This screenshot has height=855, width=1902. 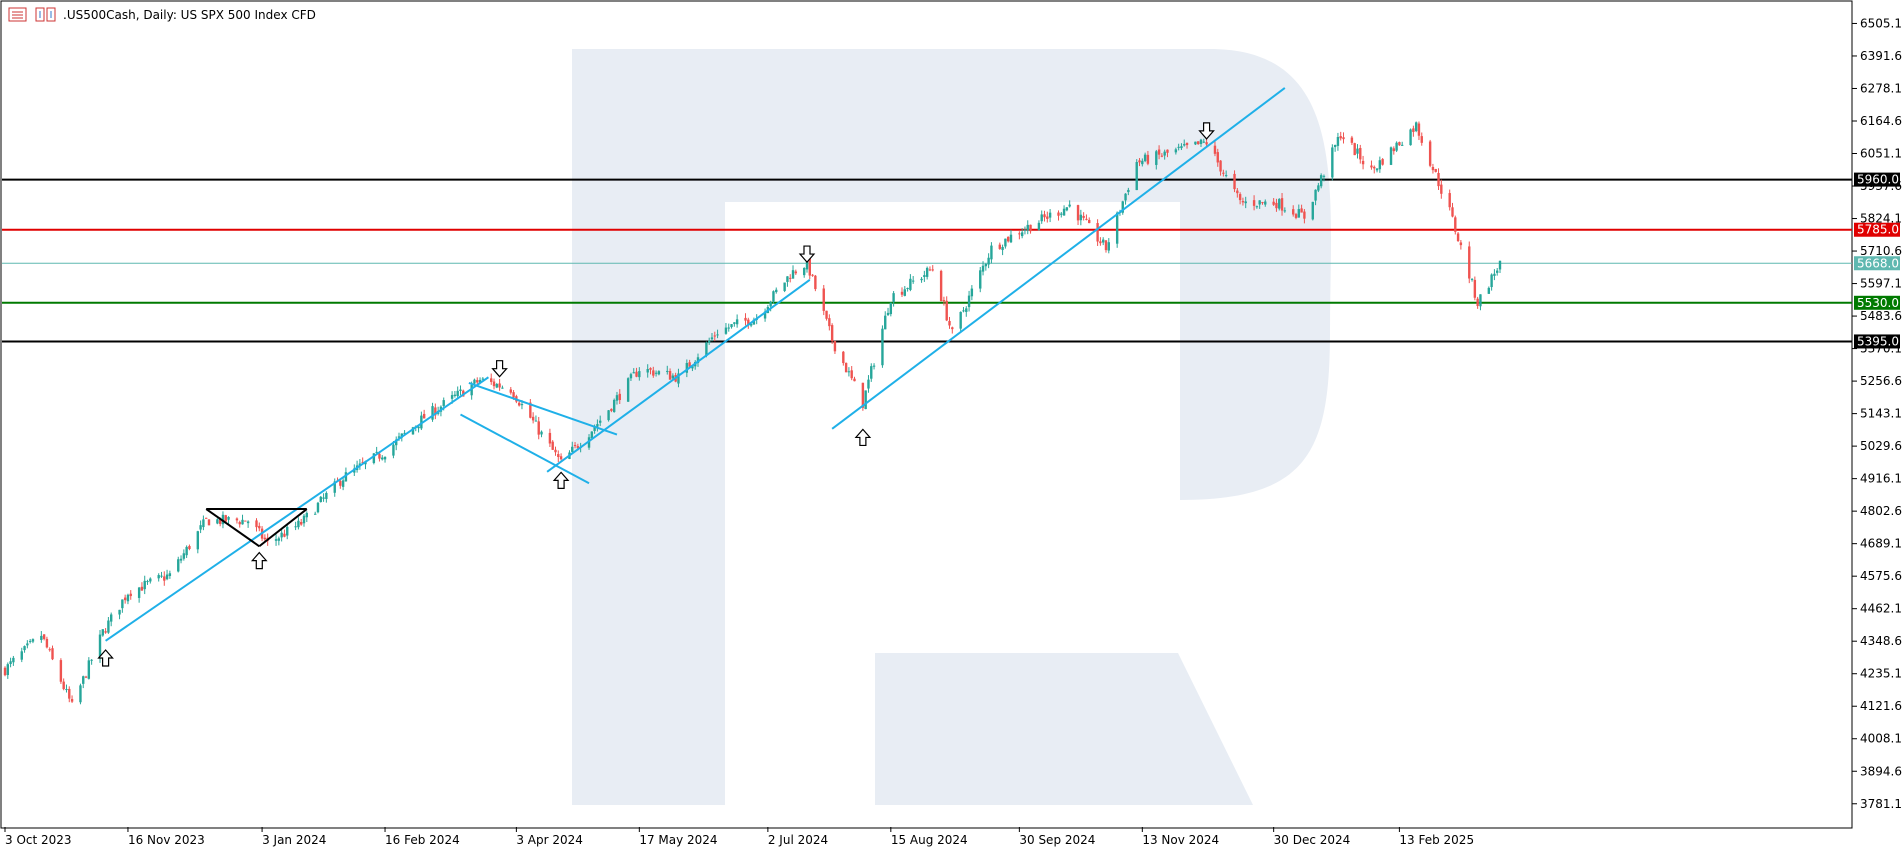 What do you see at coordinates (17, 14) in the screenshot?
I see `menu-icon` at bounding box center [17, 14].